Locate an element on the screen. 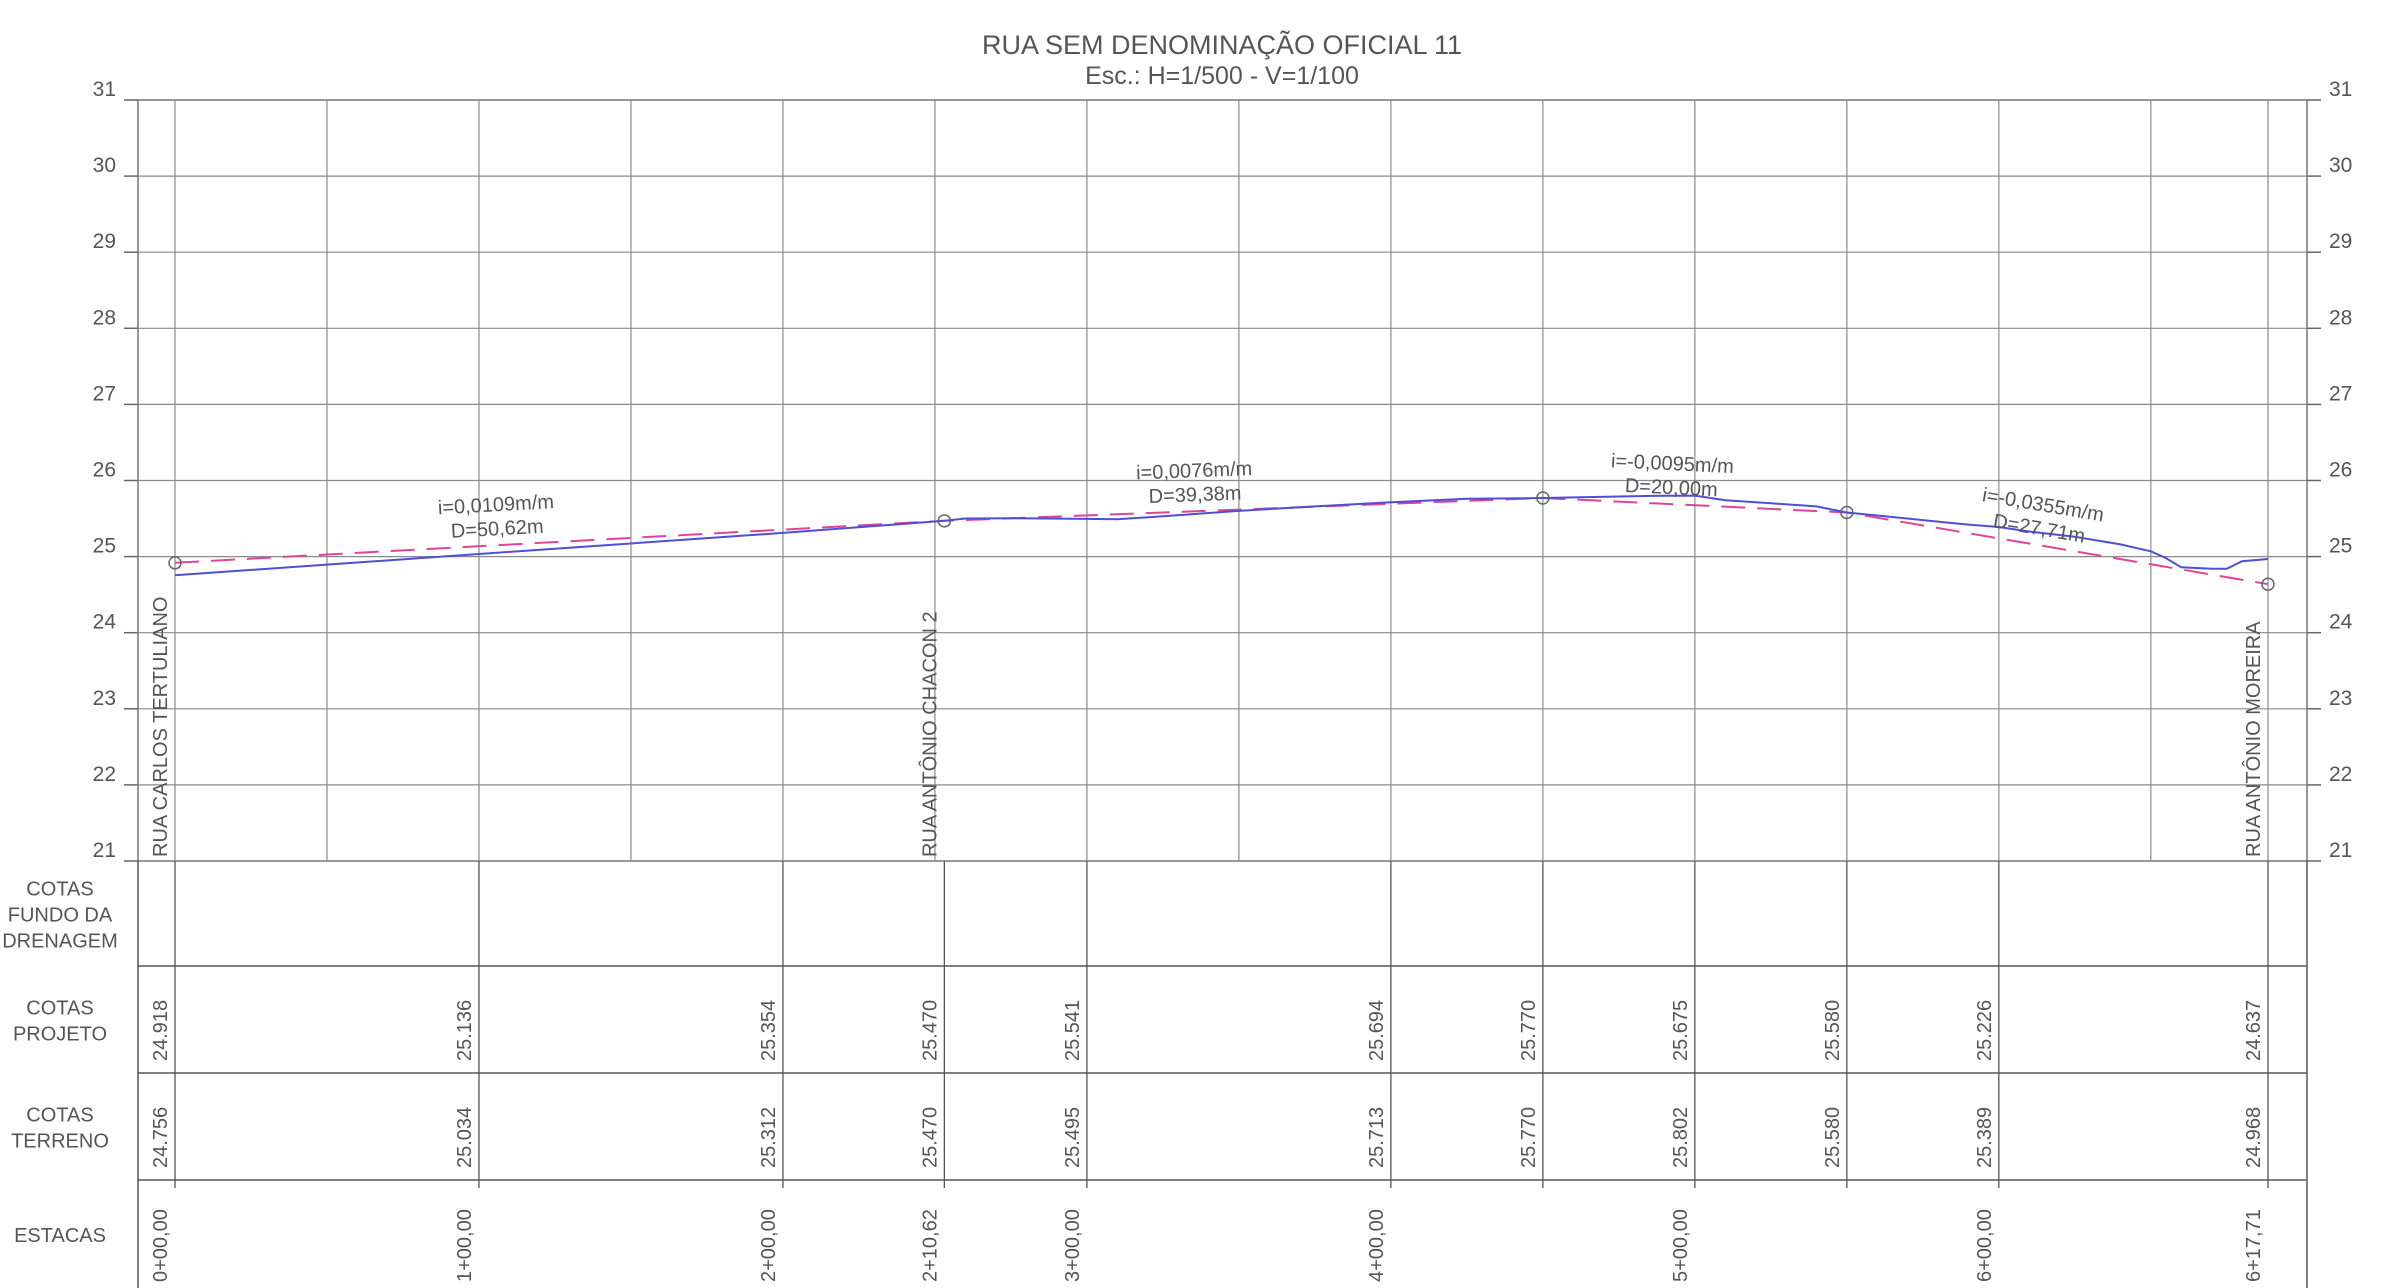  axis-label-left: 22 is located at coordinates (104, 774).